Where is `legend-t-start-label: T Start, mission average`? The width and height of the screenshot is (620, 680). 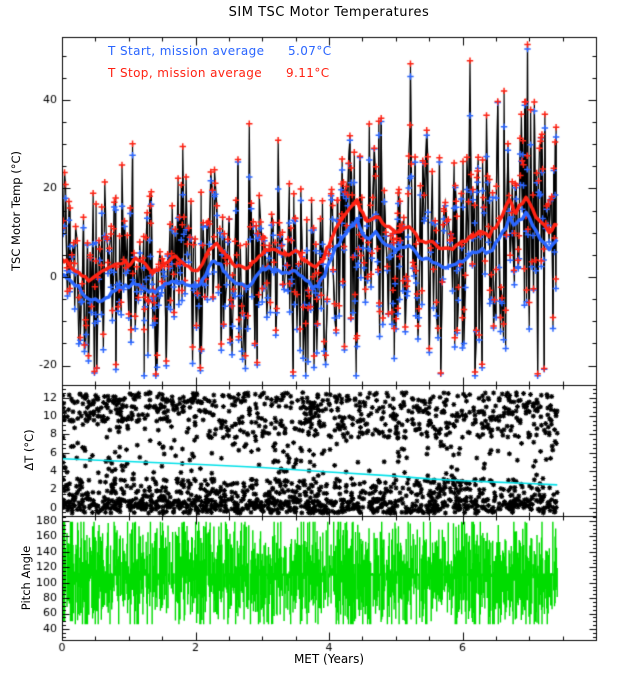 legend-t-start-label: T Start, mission average is located at coordinates (186, 51).